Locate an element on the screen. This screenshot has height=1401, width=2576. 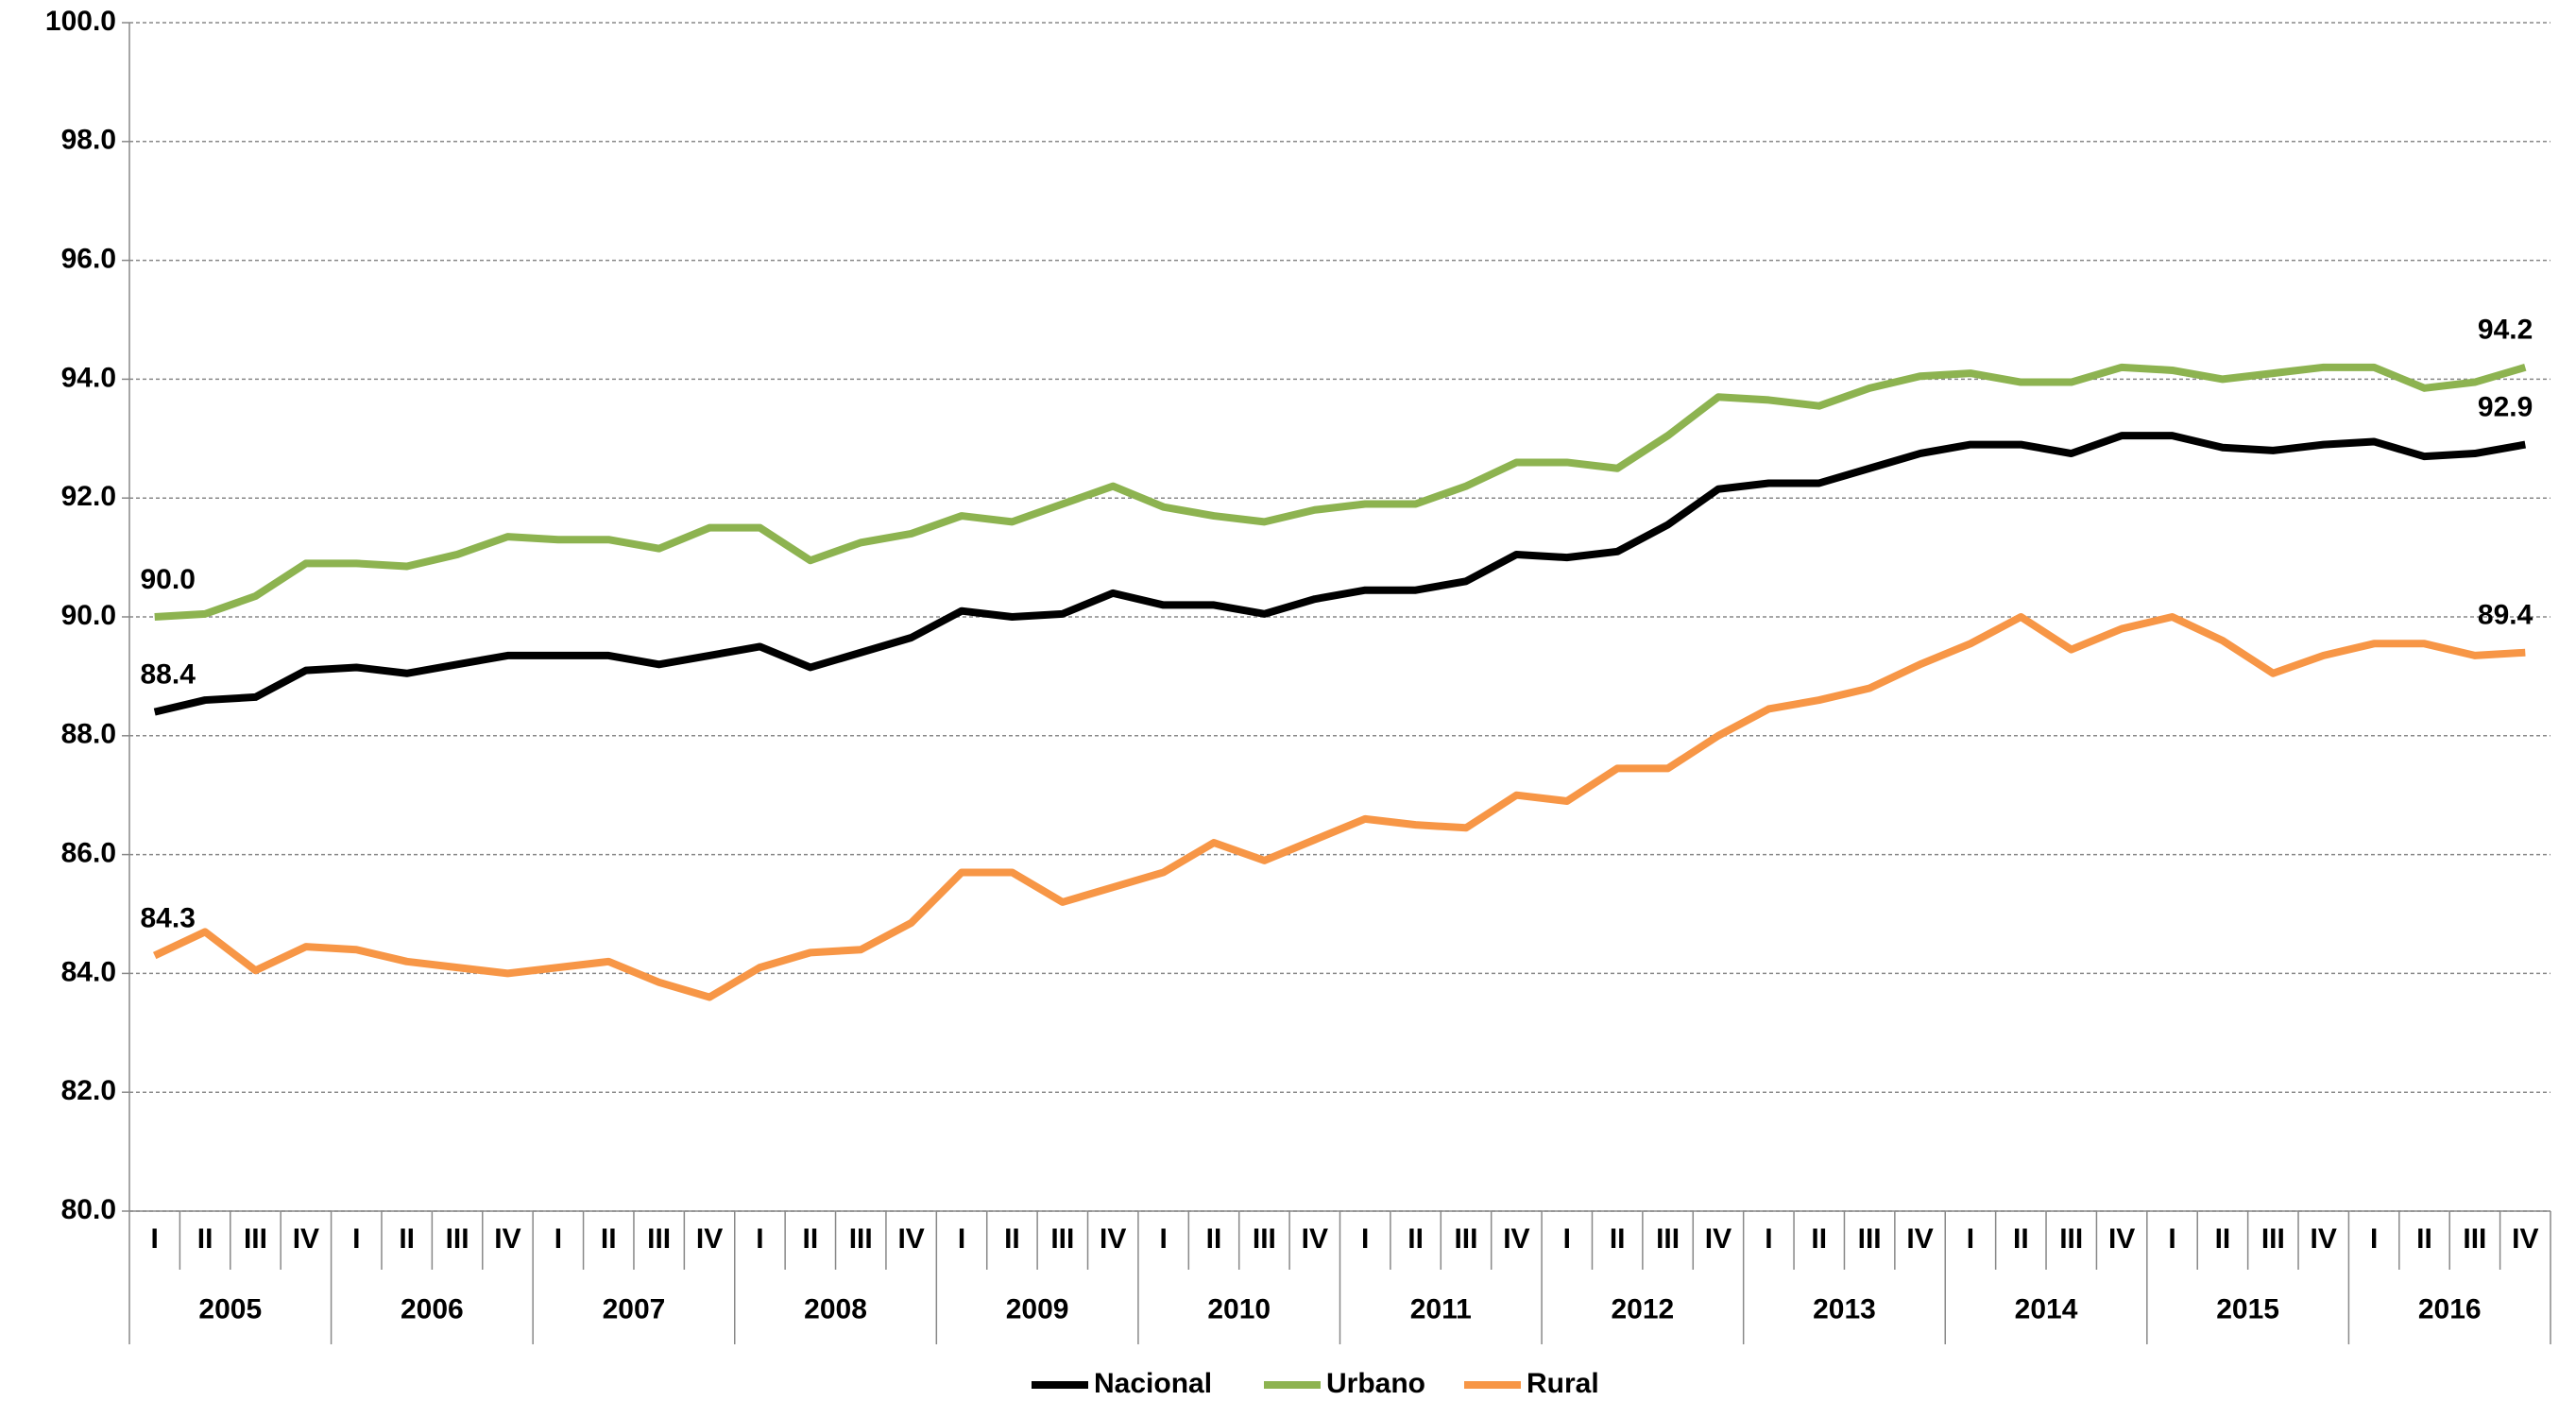
x-group-label: 2012 is located at coordinates (1644, 1308).